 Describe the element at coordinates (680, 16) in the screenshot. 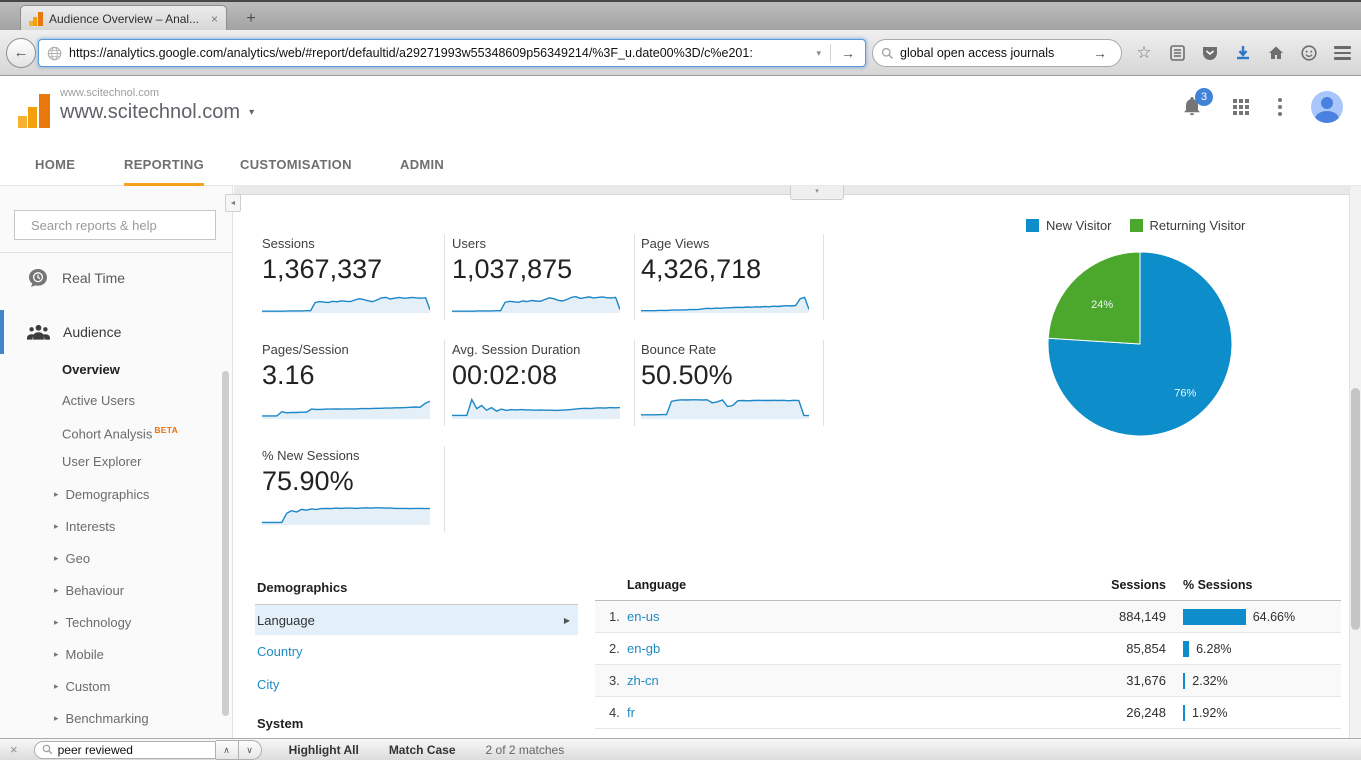

I see `browser-tab-strip: Audience Overview – Anal... × +` at that location.